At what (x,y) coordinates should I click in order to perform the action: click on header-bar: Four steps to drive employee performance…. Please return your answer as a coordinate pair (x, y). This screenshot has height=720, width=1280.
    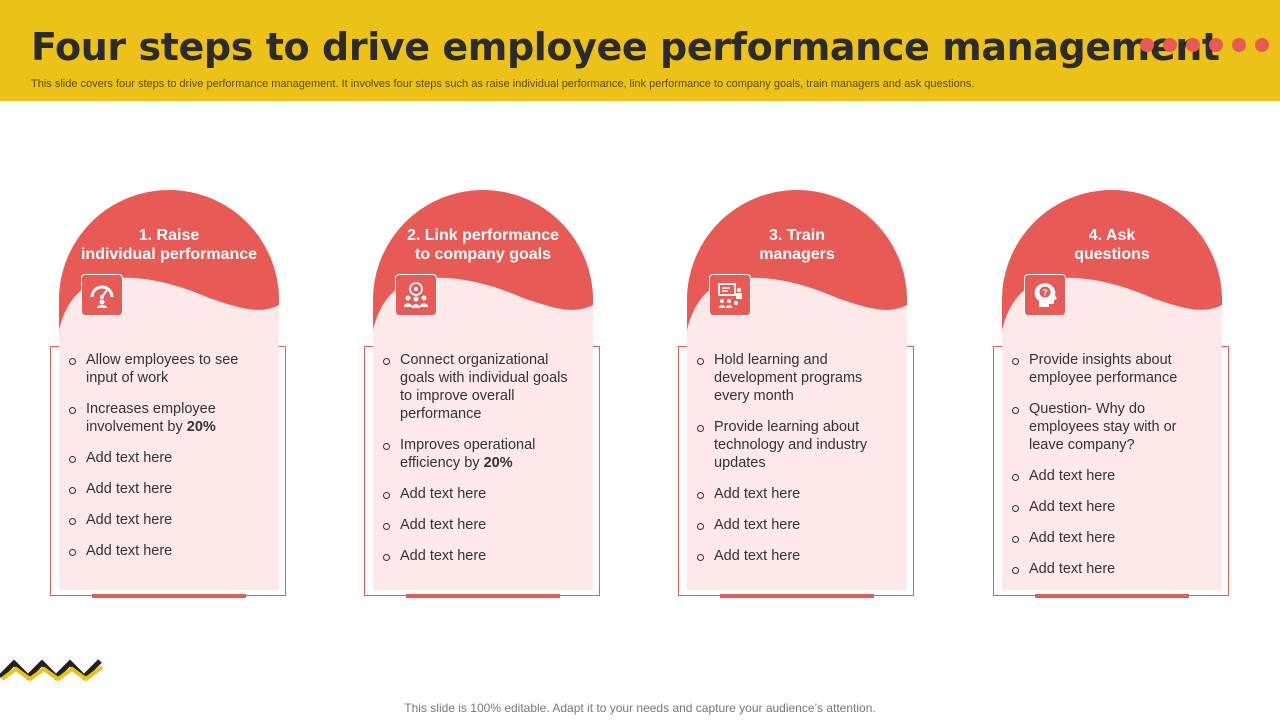
    Looking at the image, I should click on (640, 50).